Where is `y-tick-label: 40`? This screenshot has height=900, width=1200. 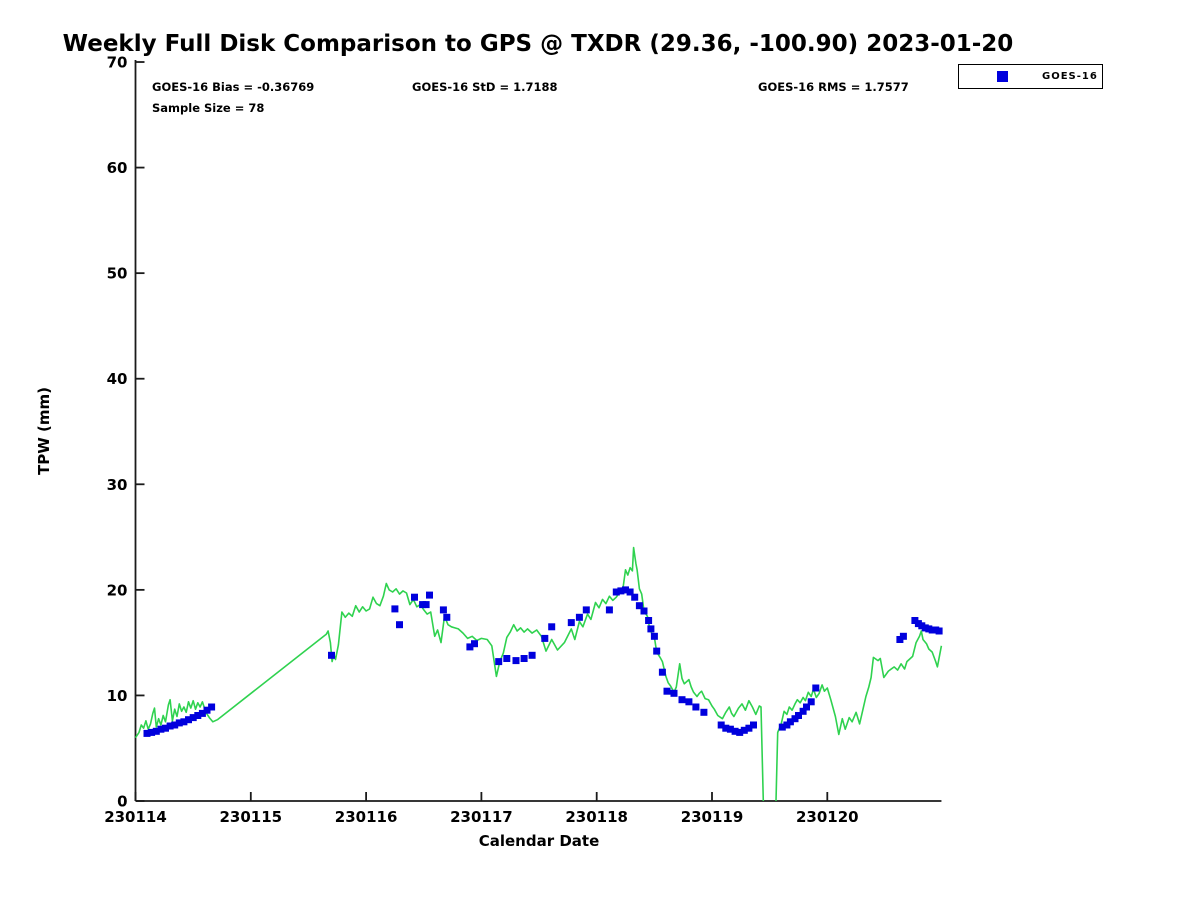
y-tick-label: 40 is located at coordinates (117, 379).